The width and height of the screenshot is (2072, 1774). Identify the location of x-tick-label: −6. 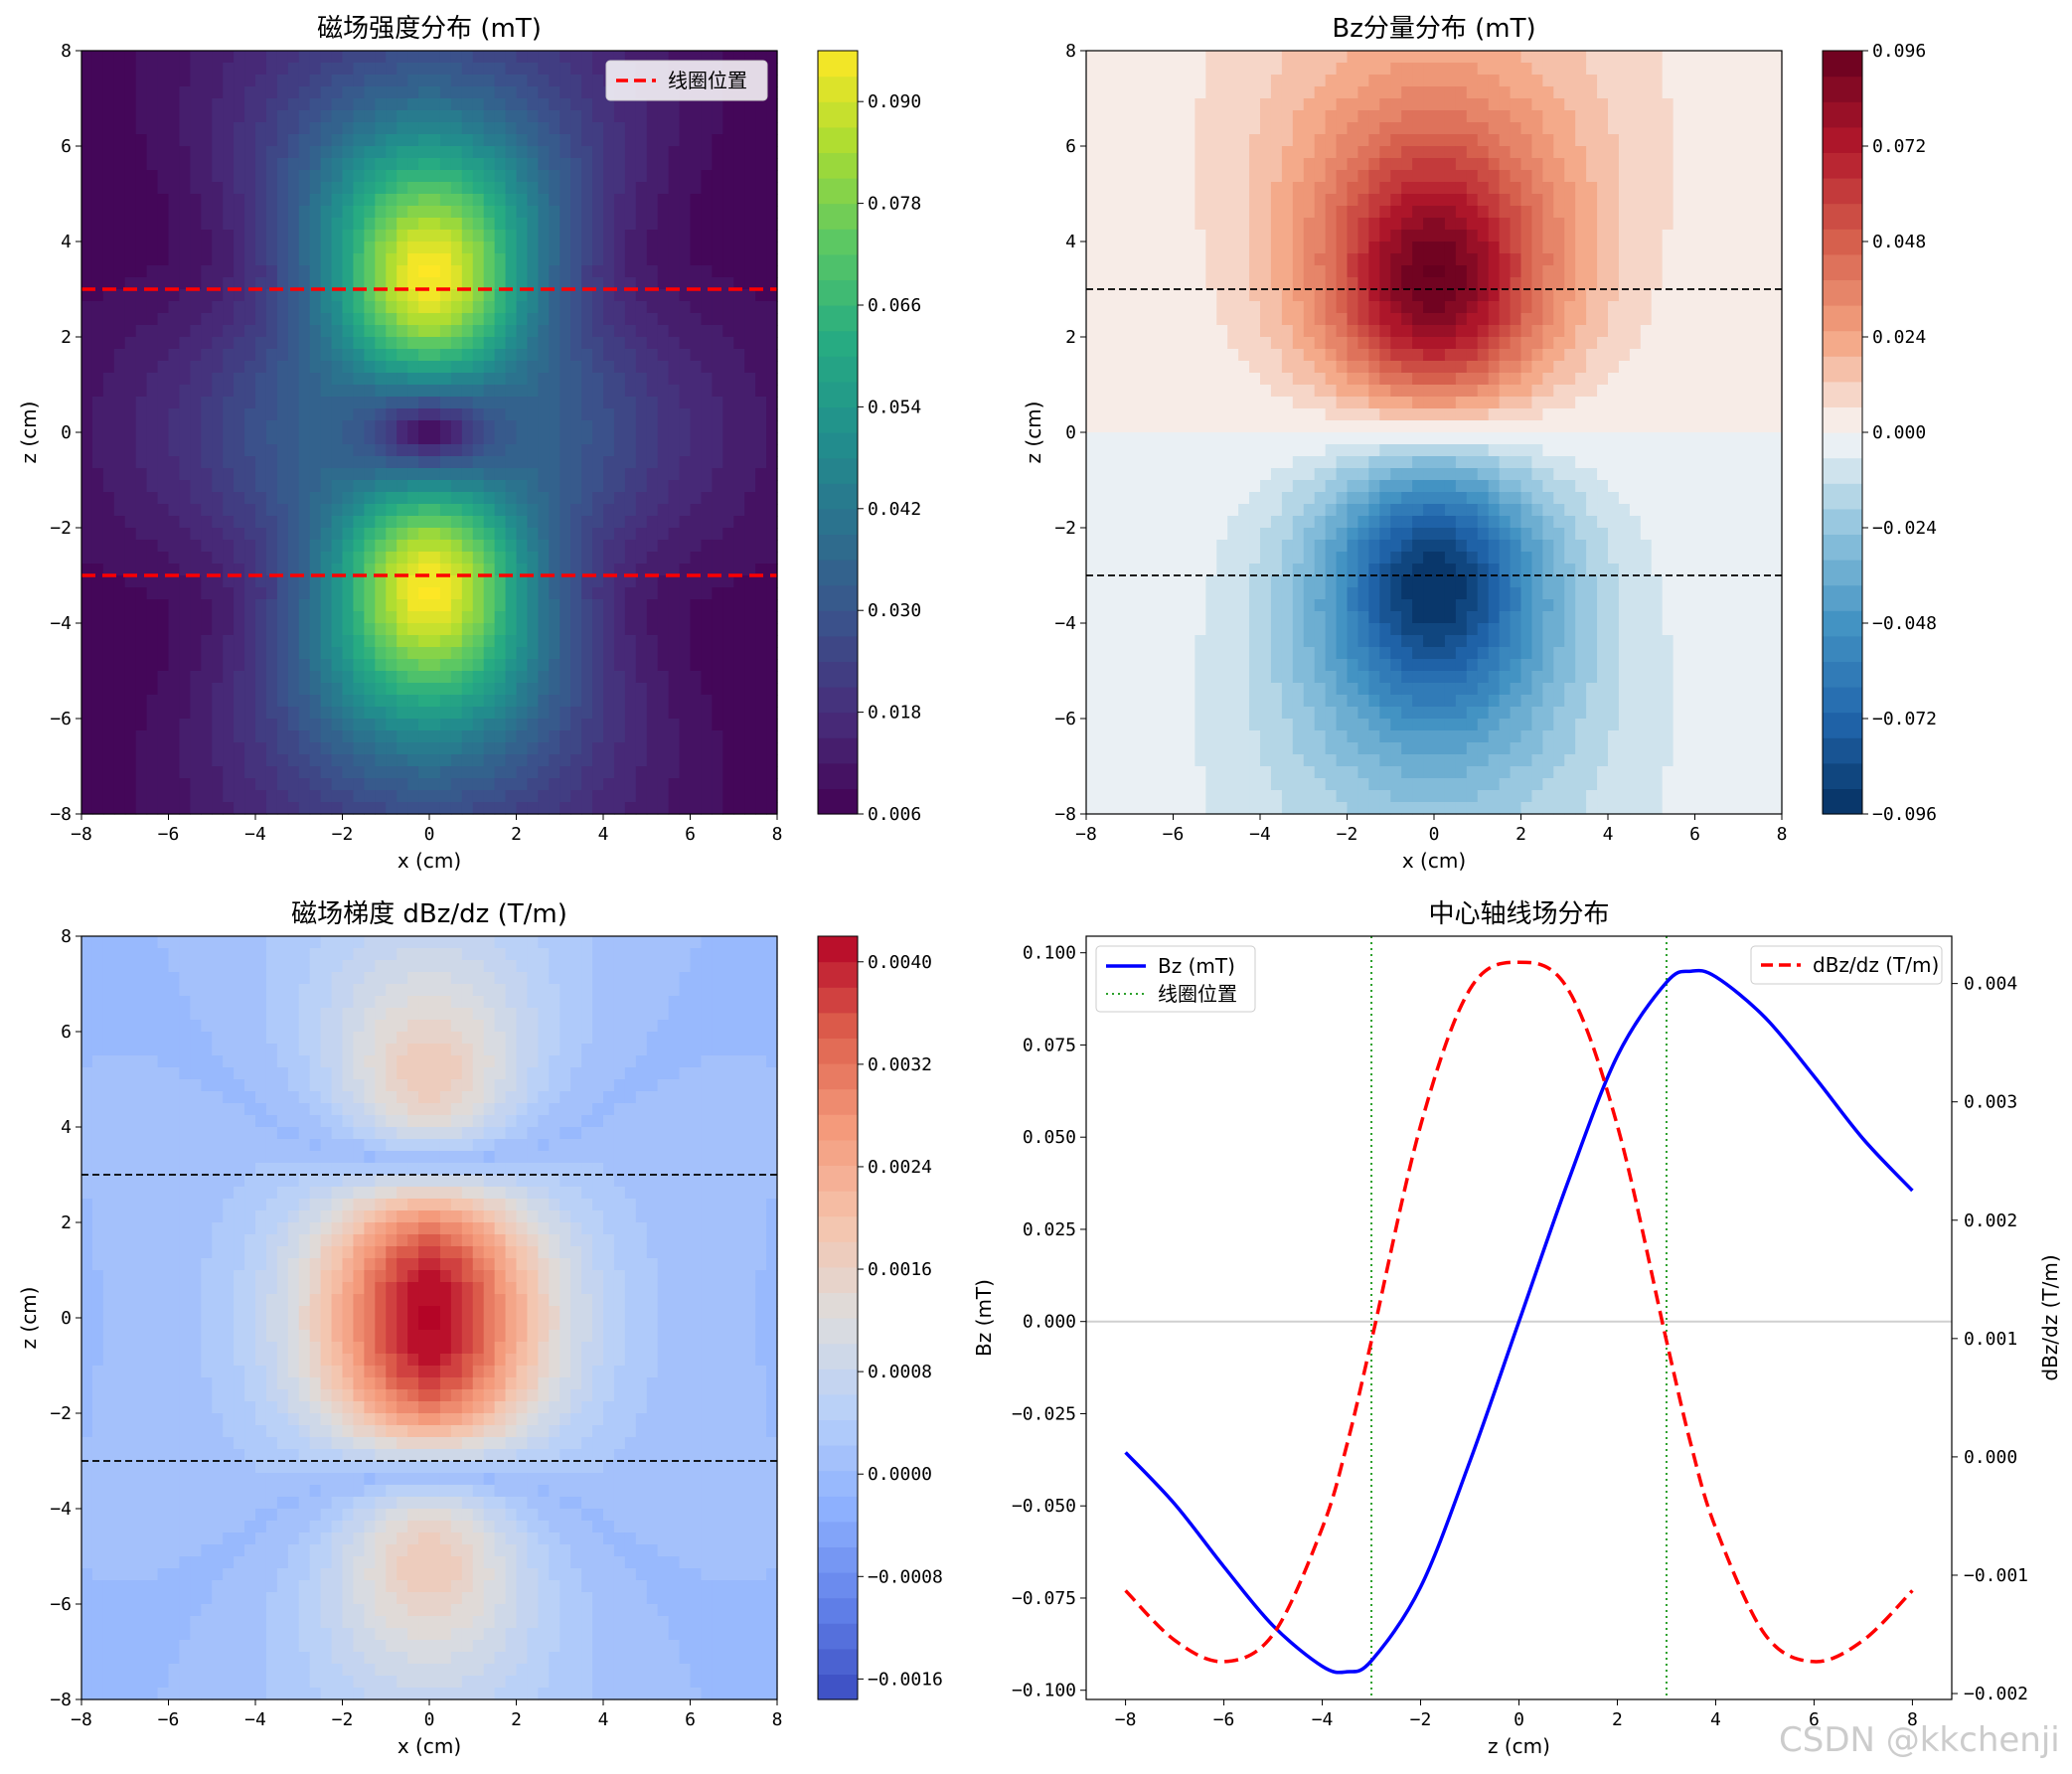
(169, 835).